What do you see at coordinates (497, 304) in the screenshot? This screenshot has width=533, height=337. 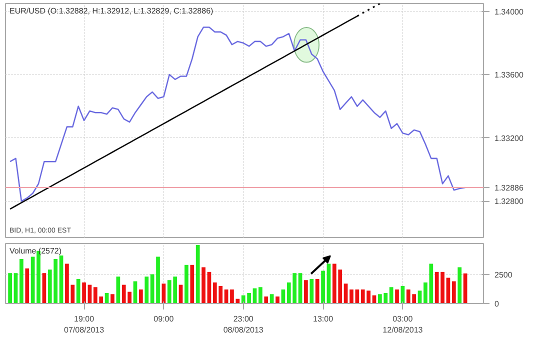 I see `y-tick-label: 0` at bounding box center [497, 304].